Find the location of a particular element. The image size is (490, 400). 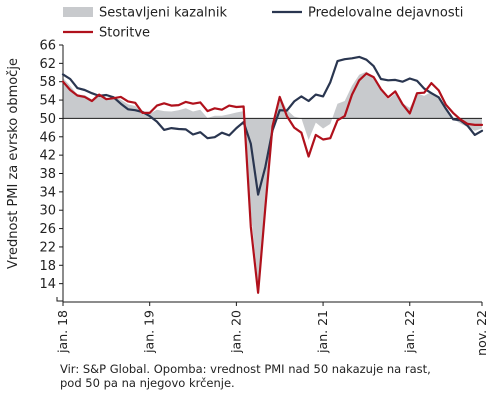

source-note-line-2: pod 50 pa na njegovo krčenje. is located at coordinates (147, 383).